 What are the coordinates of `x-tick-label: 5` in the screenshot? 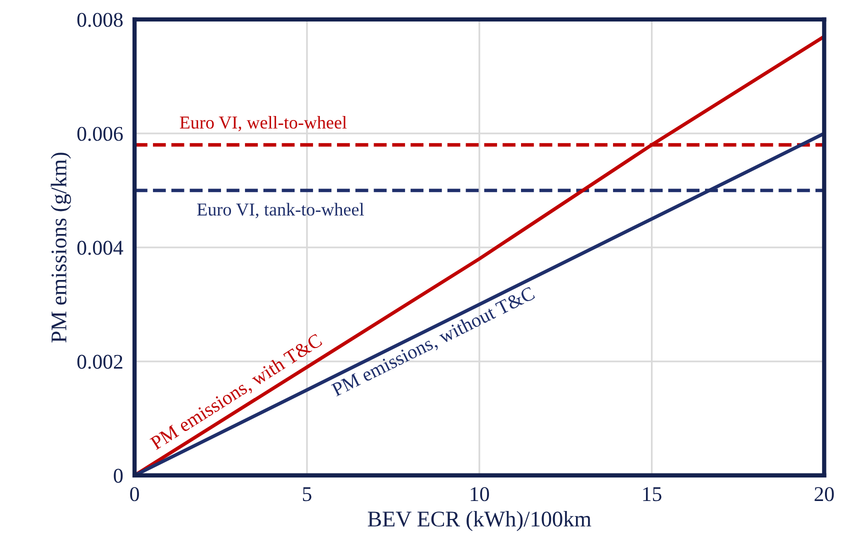 It's located at (307, 494).